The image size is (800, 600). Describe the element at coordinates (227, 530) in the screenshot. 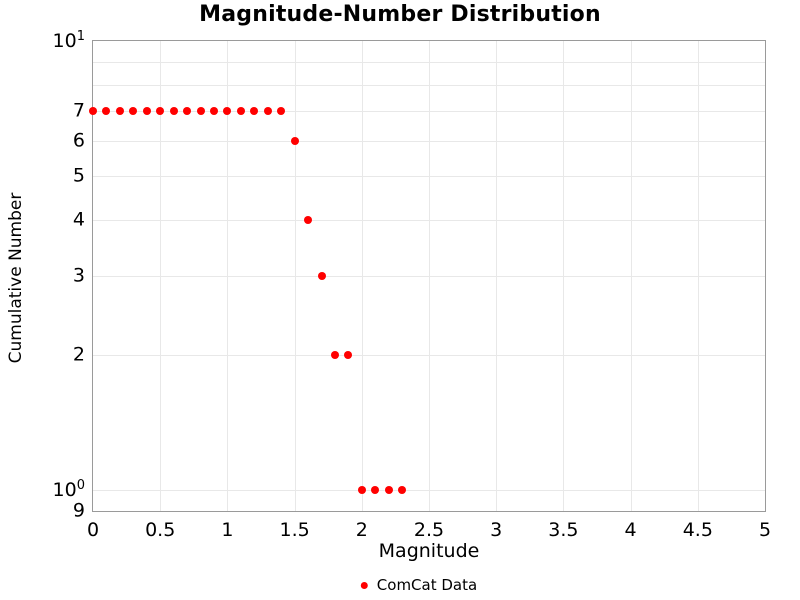

I see `x-tick-label: 1` at that location.